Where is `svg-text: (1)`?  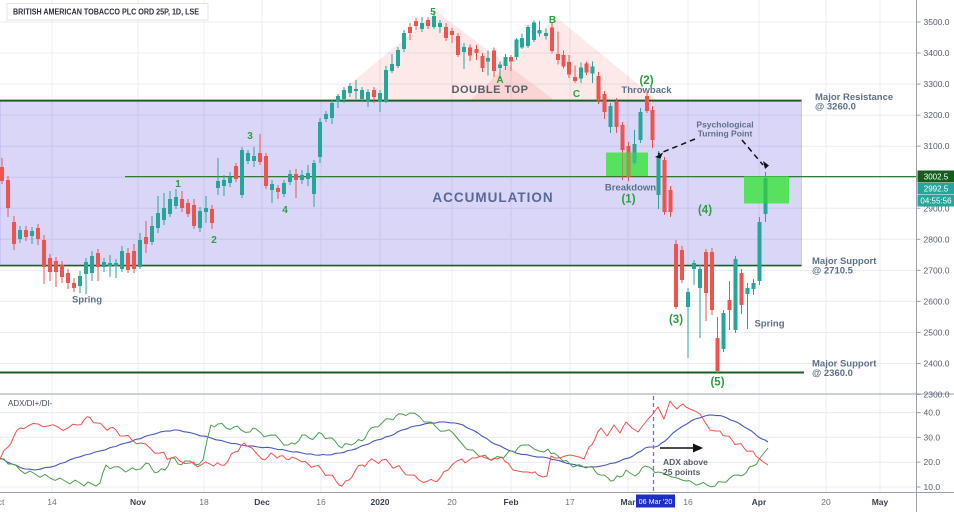 svg-text: (1) is located at coordinates (628, 200).